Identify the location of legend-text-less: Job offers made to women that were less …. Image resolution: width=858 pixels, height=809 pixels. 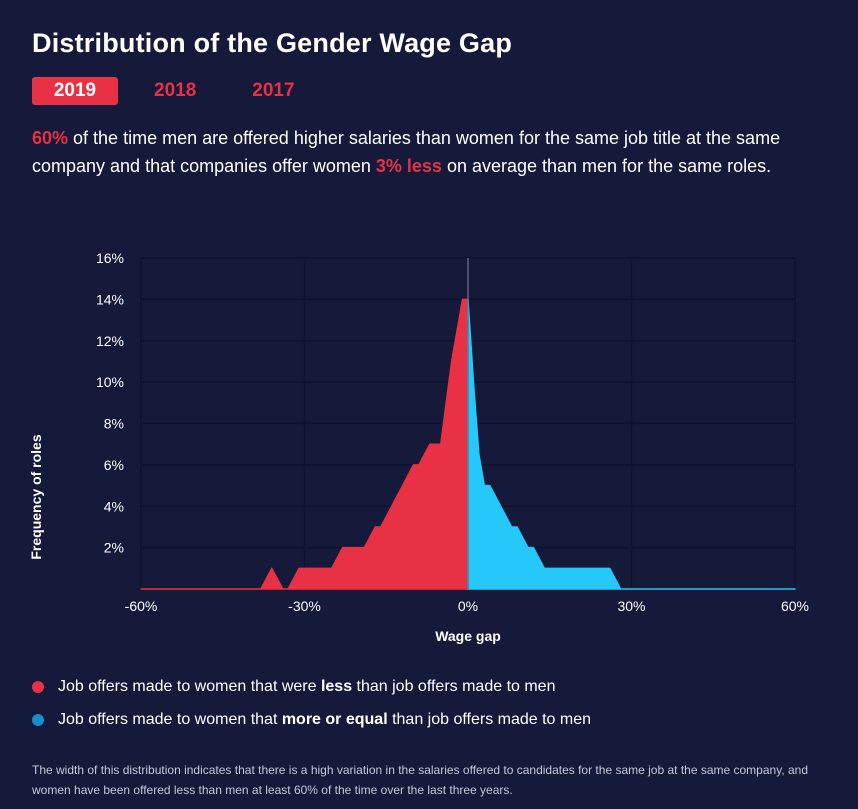
(307, 686).